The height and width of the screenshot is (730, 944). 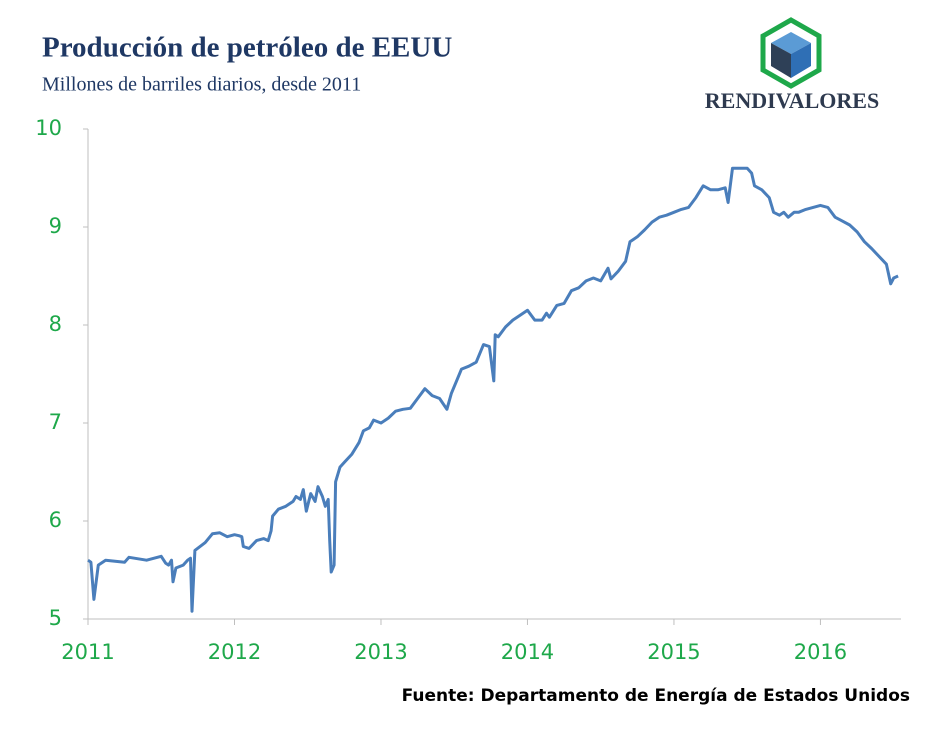 I want to click on x-tick-label: 2014, so click(x=527, y=652).